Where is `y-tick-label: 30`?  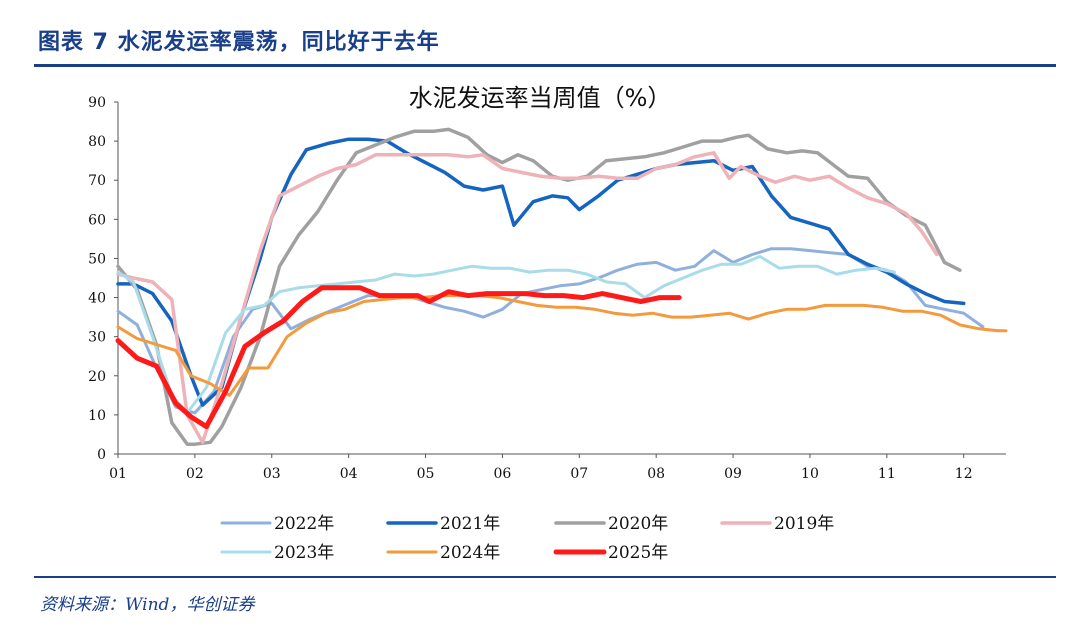 y-tick-label: 30 is located at coordinates (97, 338).